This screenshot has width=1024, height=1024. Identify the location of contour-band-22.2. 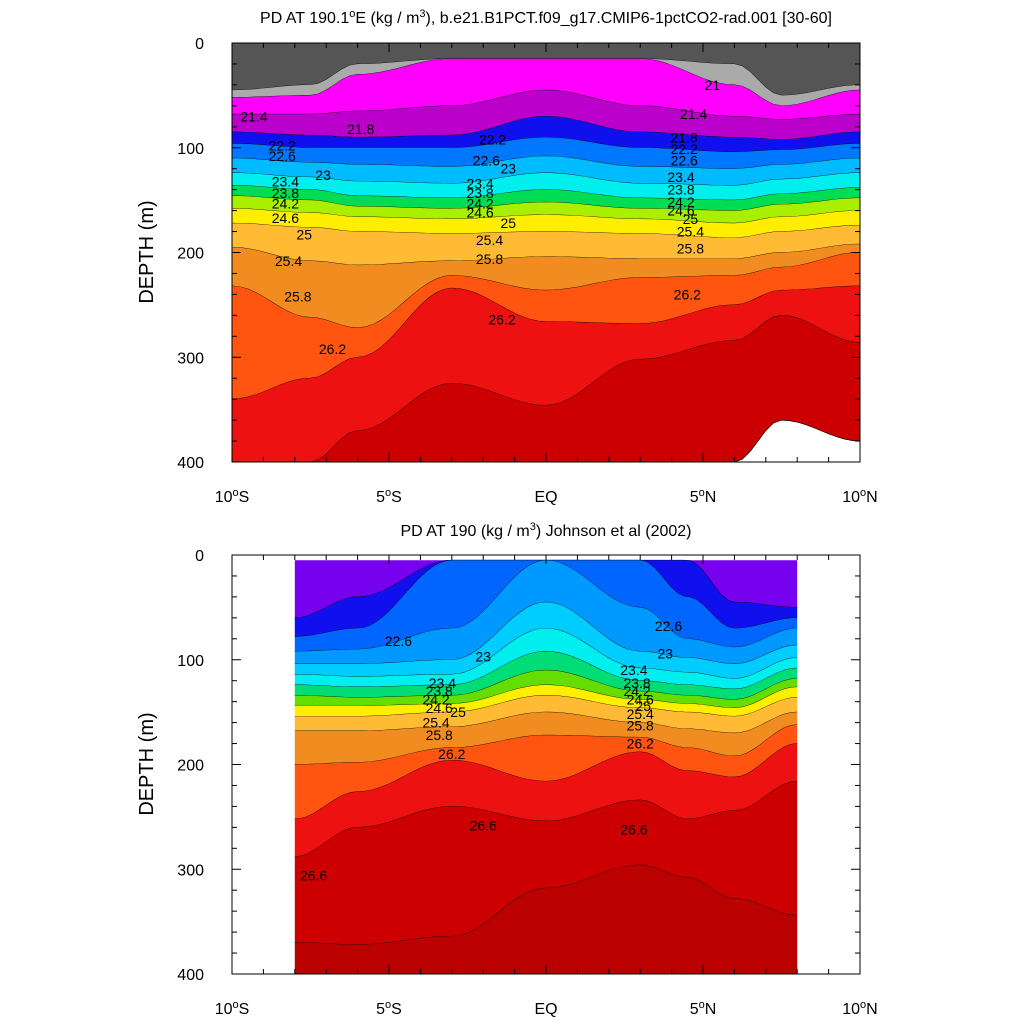
(546, 115).